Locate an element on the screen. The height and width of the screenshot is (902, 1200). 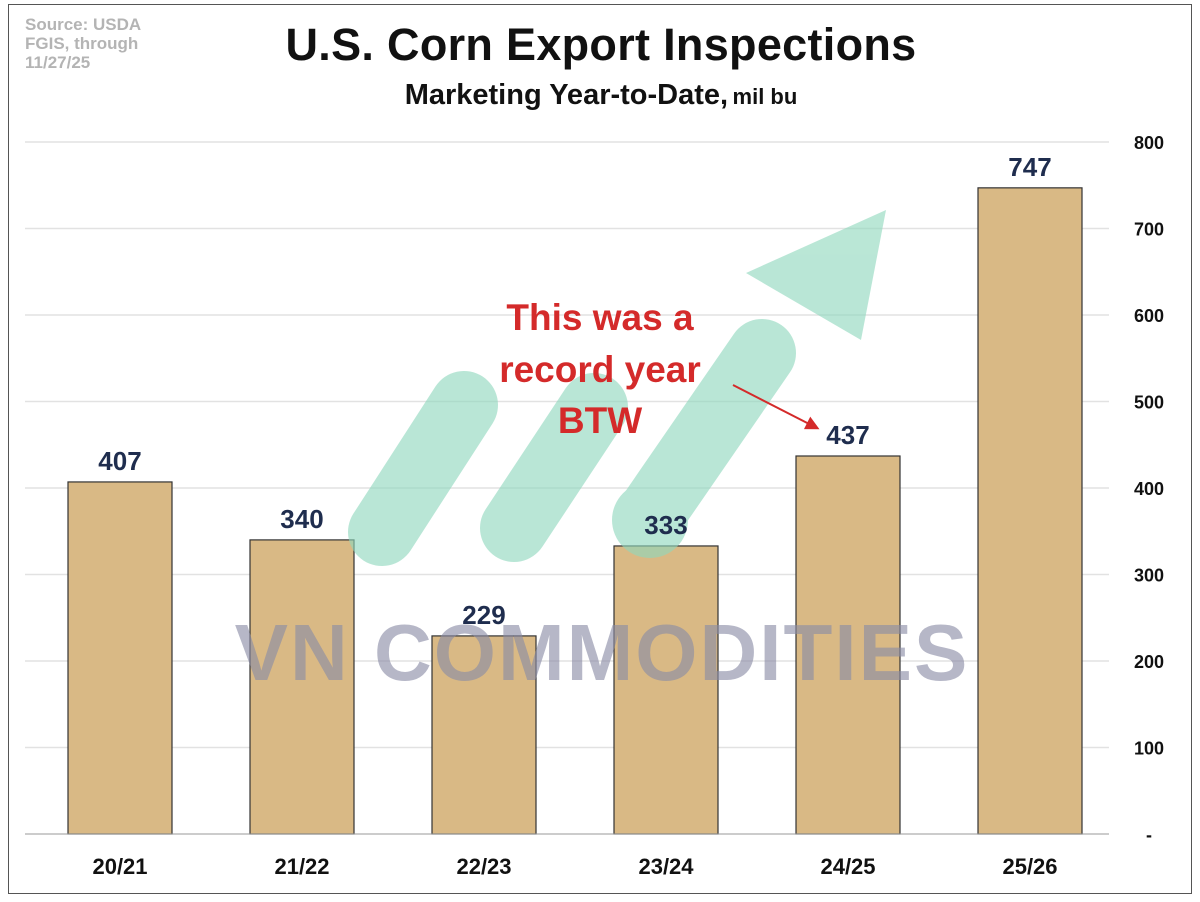
y-tick-label: 100 is located at coordinates (1149, 749).